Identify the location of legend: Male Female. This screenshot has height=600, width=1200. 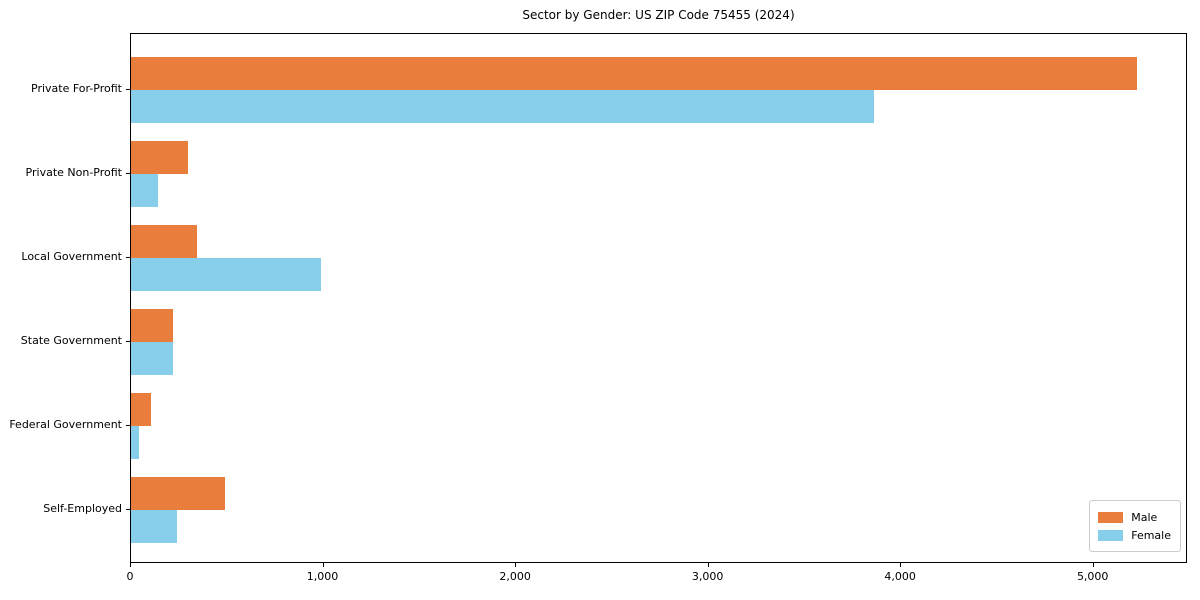
(1135, 526).